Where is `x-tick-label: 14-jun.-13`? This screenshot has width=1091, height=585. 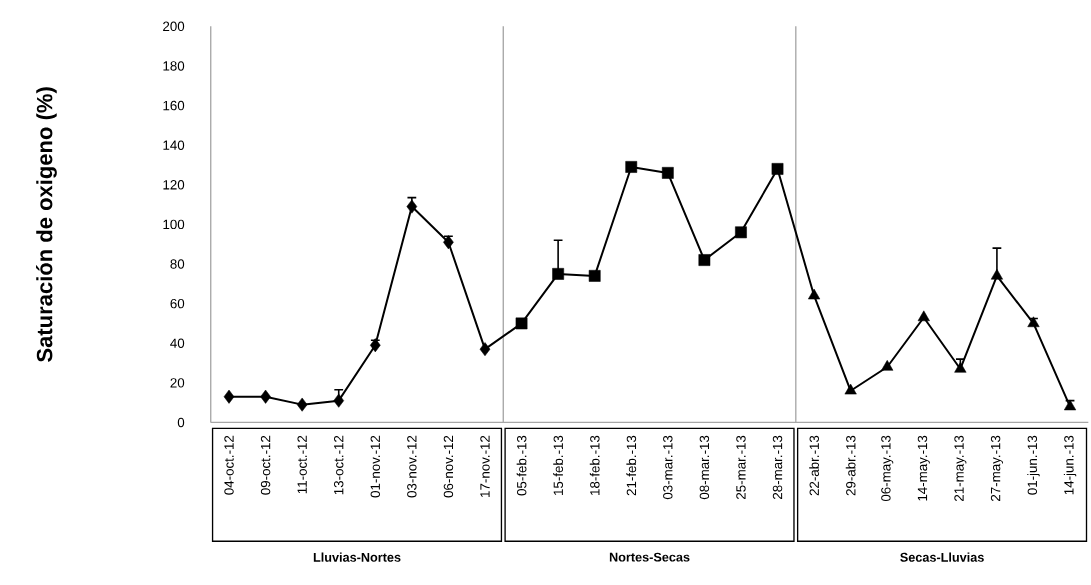 x-tick-label: 14-jun.-13 is located at coordinates (1070, 465).